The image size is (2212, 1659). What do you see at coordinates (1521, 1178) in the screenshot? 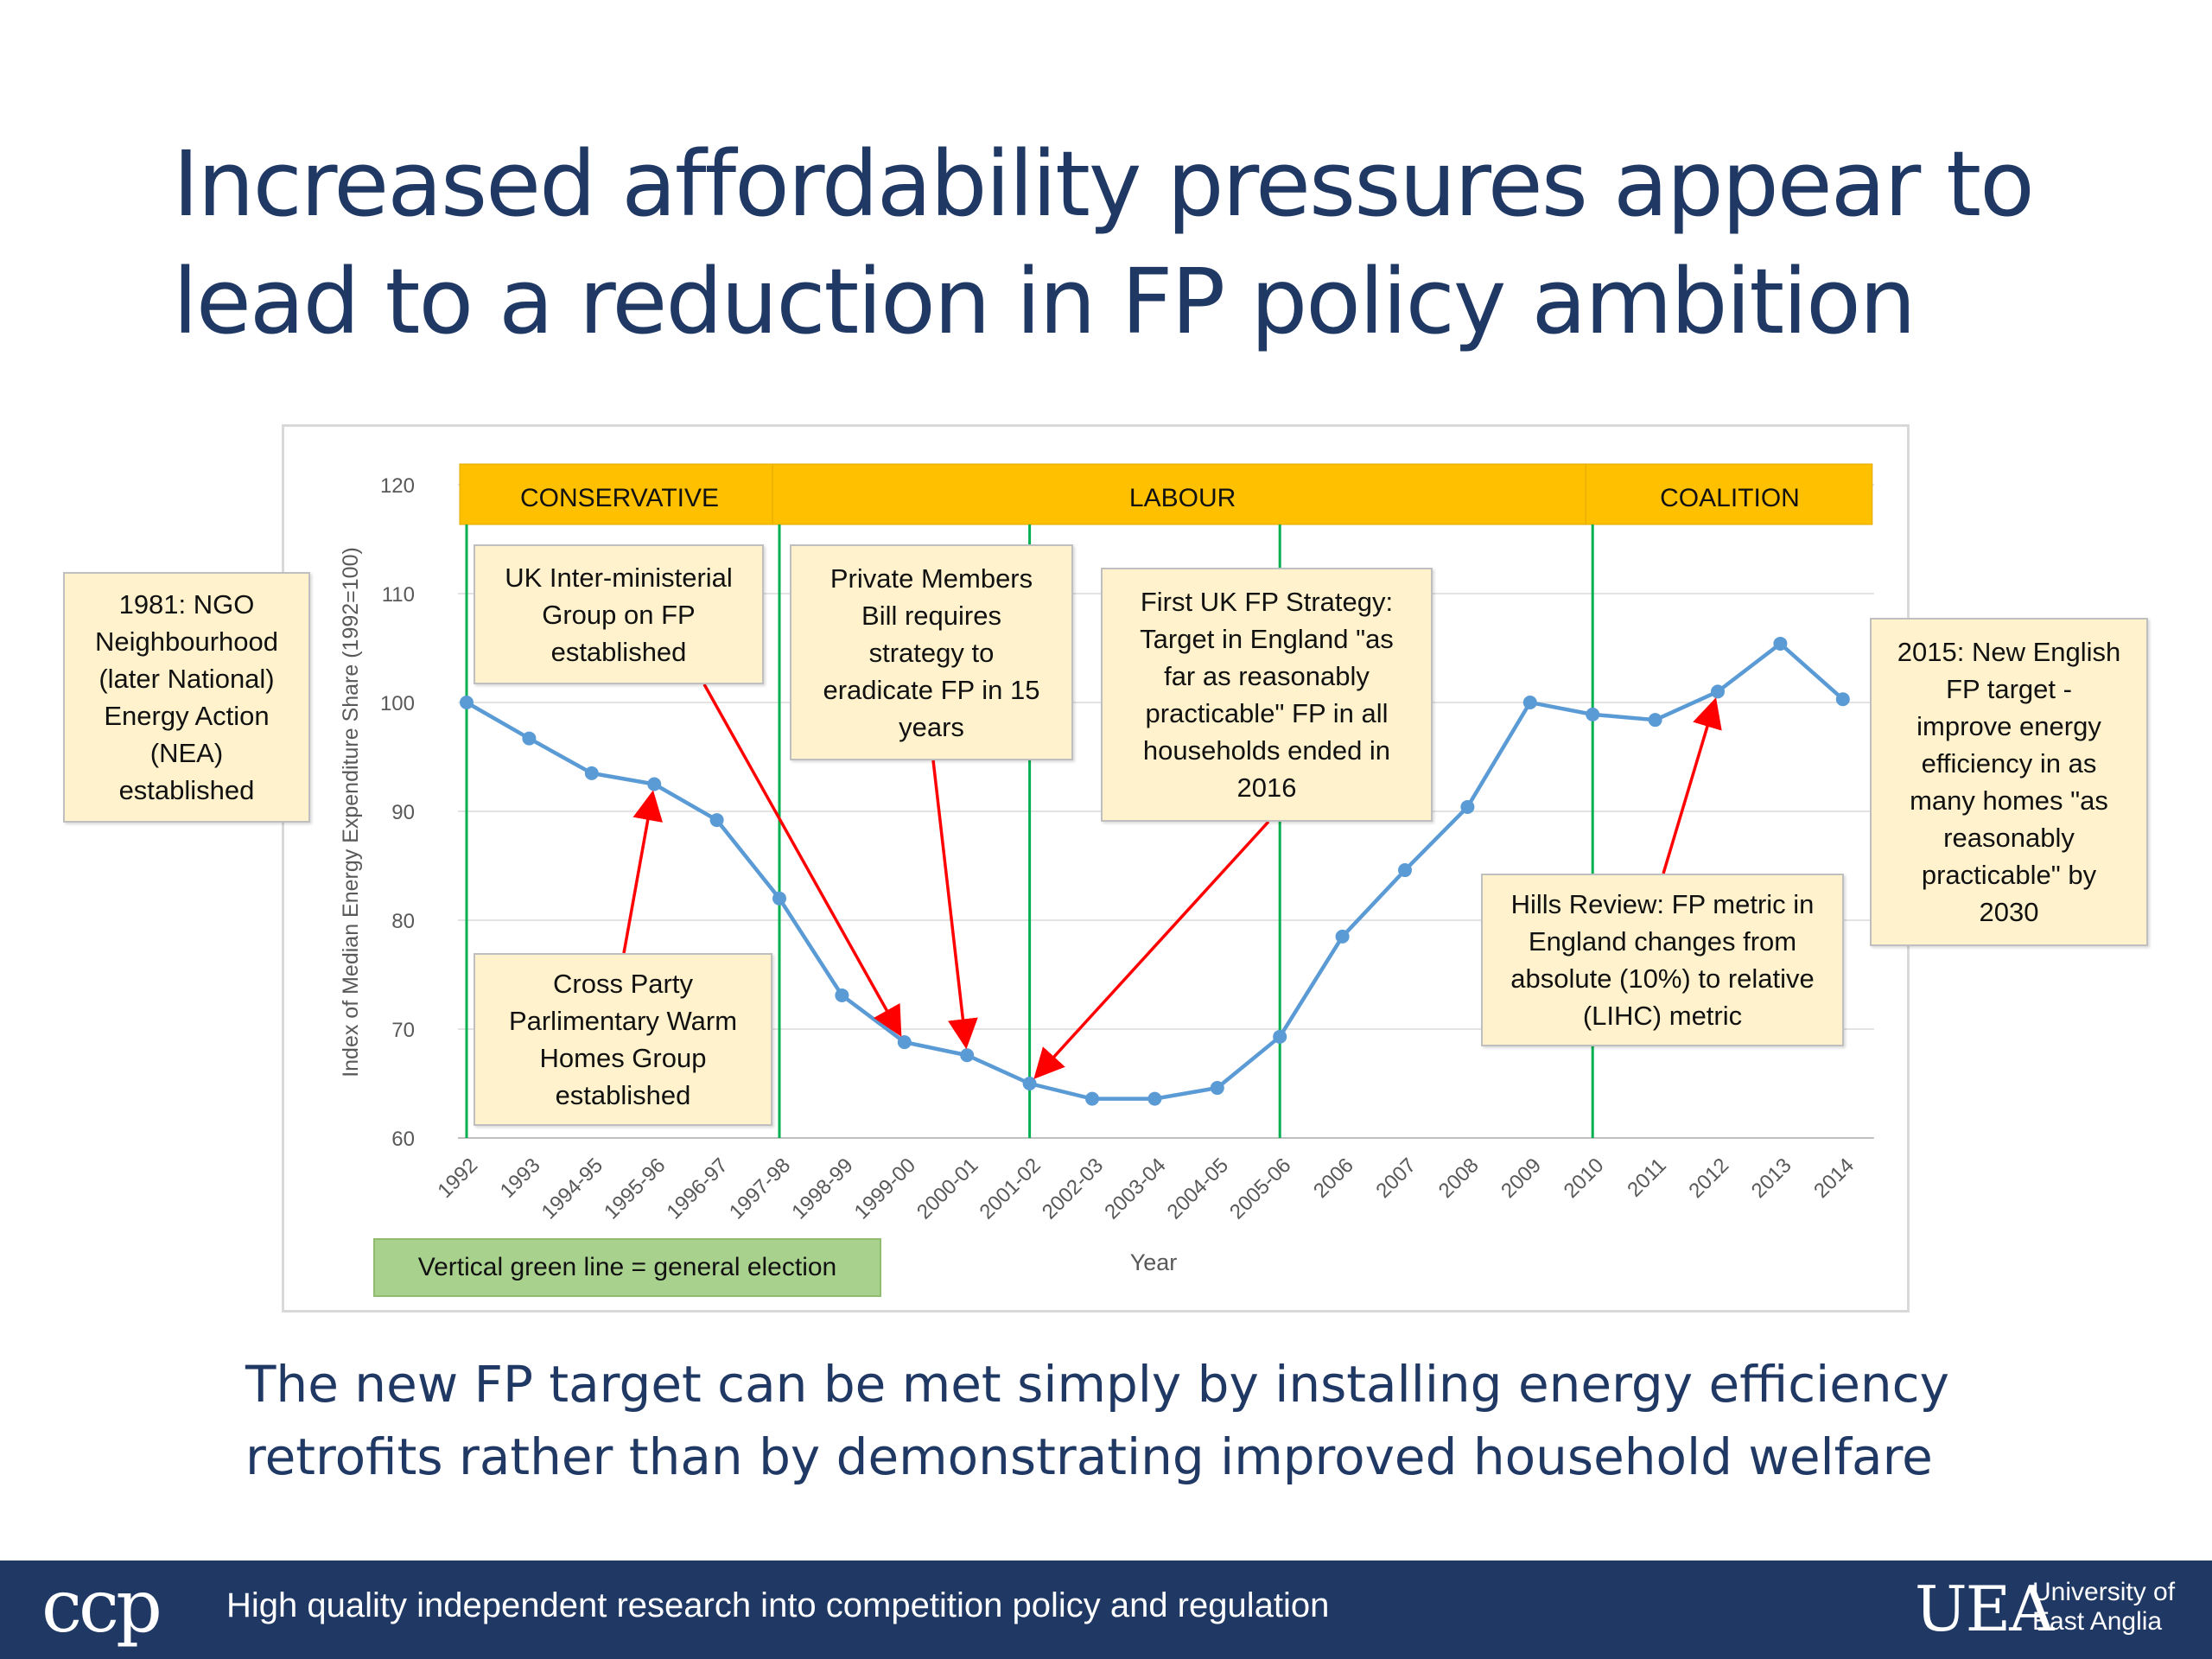
I see `x-tick-label: 2009` at bounding box center [1521, 1178].